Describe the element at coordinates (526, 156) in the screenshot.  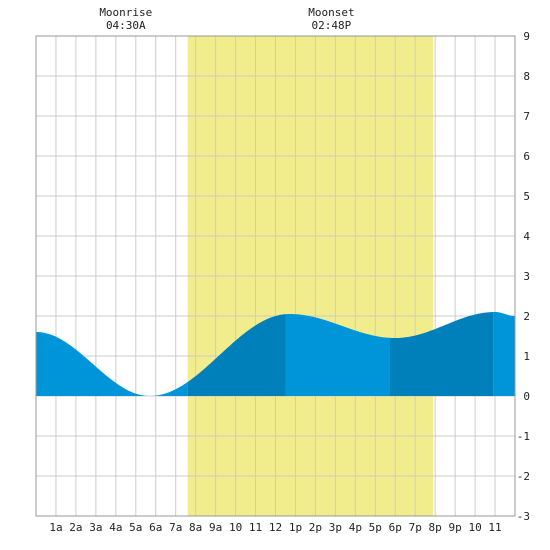
I see `y-tick-label: 6` at that location.